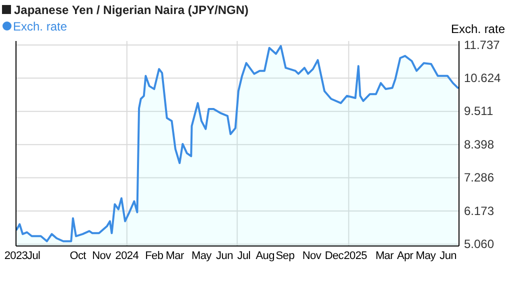 Image resolution: width=507 pixels, height=288 pixels. What do you see at coordinates (356, 256) in the screenshot?
I see `x-tick-label: 2025` at bounding box center [356, 256].